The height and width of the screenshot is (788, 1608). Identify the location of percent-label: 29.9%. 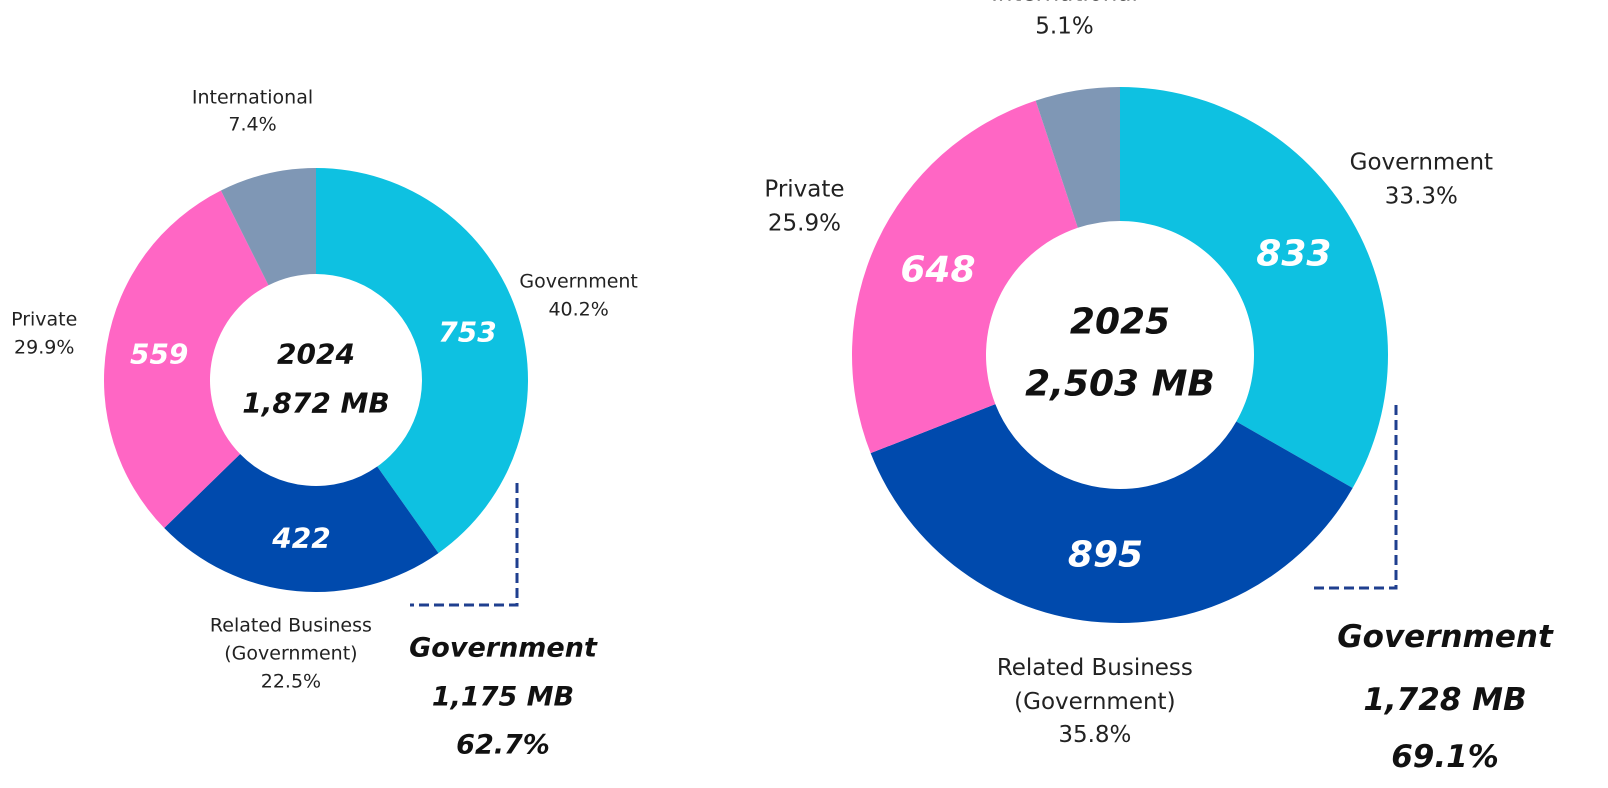
(44, 347).